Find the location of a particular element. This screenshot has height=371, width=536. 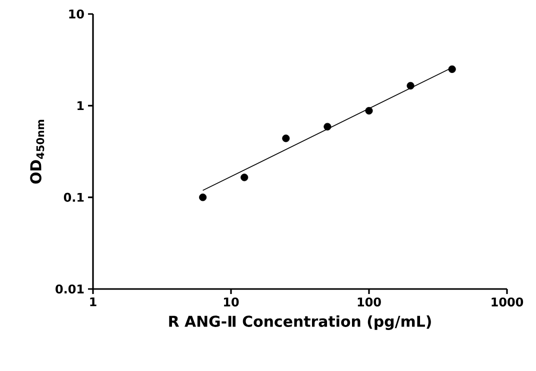

y-axis-title: OD$_{450nm}$ is located at coordinates (37, 152).